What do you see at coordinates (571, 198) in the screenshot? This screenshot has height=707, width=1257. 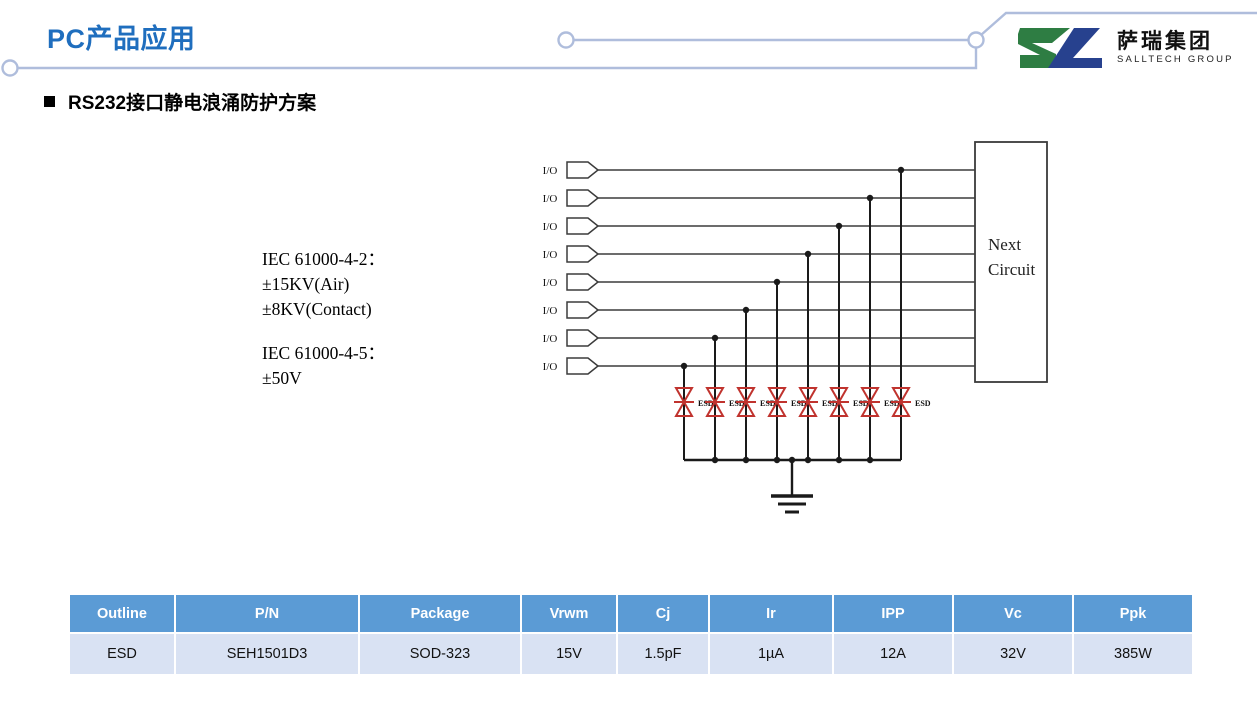 I see `io-port-2: I/O` at bounding box center [571, 198].